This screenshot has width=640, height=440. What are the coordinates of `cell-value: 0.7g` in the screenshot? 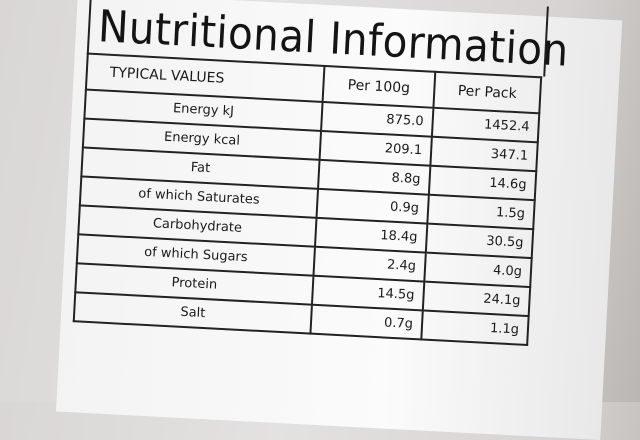 It's located at (366, 322).